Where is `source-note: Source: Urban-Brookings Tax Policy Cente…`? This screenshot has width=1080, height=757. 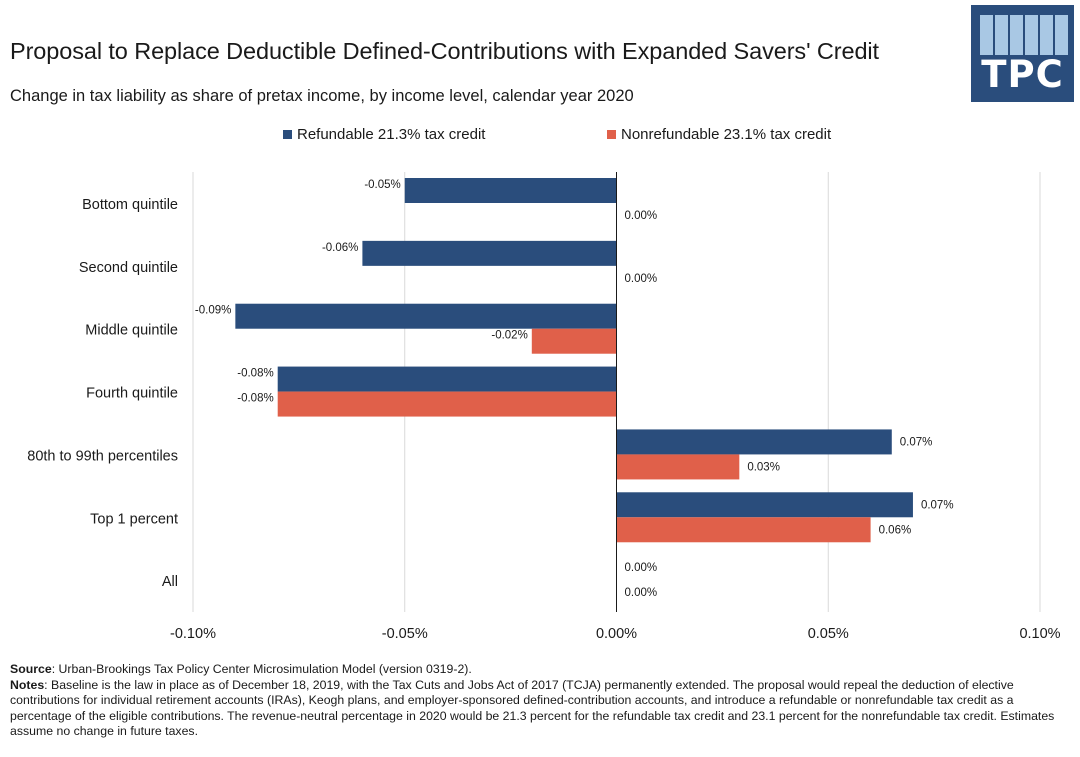
source-note: Source: Urban-Brookings Tax Policy Cente… is located at coordinates (241, 669).